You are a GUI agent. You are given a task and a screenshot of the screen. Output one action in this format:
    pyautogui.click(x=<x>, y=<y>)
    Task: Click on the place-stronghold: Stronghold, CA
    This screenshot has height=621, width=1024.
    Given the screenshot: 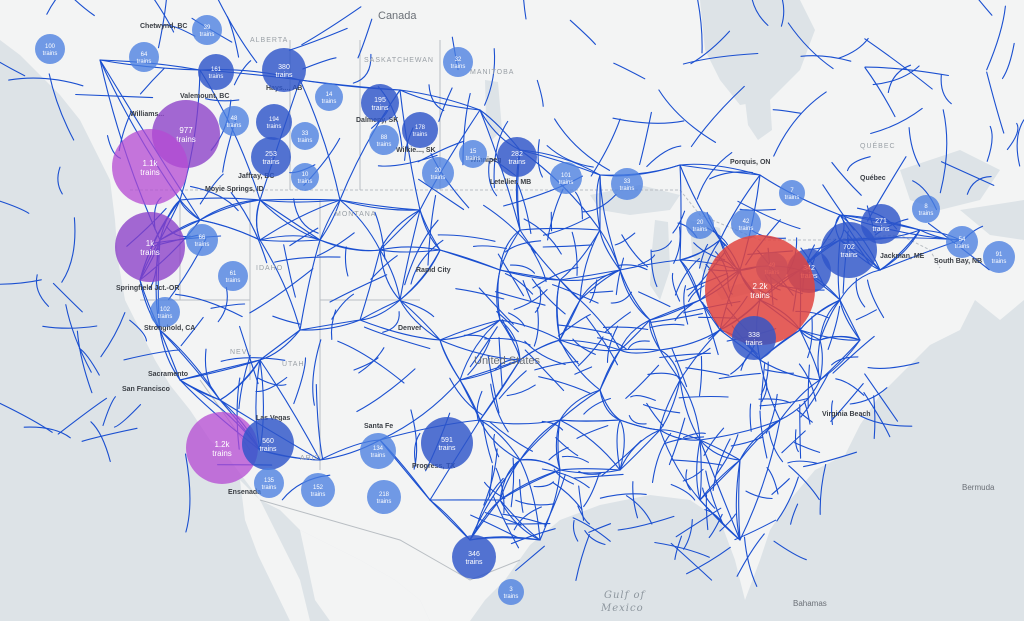 What is the action you would take?
    pyautogui.click(x=169, y=328)
    